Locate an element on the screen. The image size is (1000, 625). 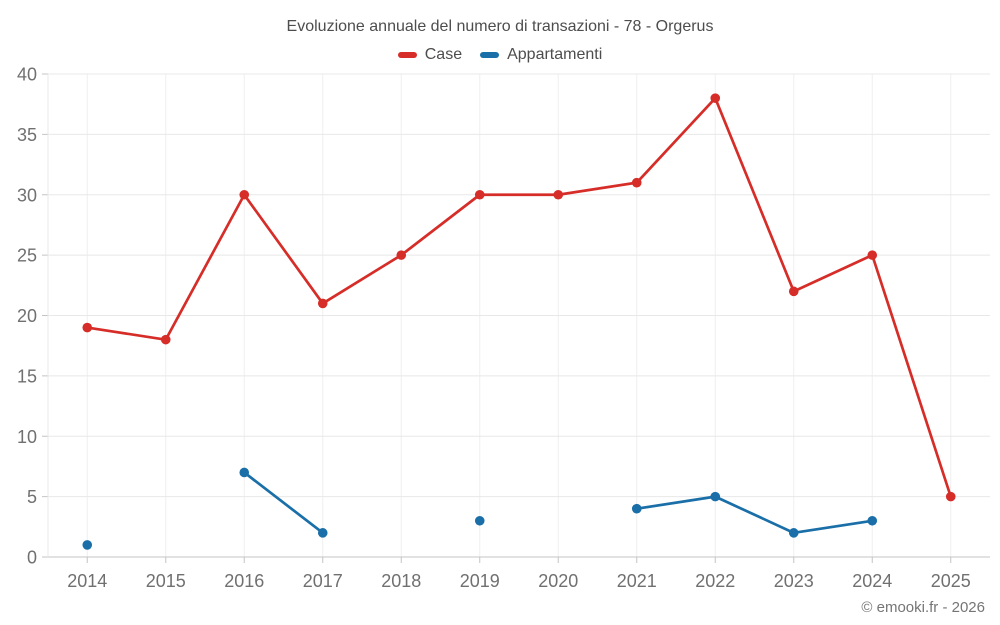
x-tick-label: 2025 is located at coordinates (951, 581).